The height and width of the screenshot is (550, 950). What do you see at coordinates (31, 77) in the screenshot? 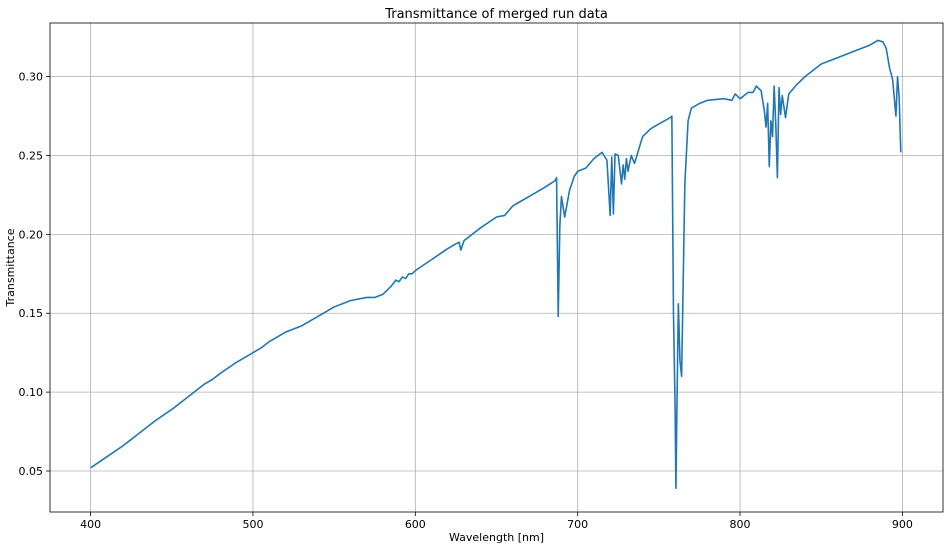
I see `y-tick-label: 0.30` at bounding box center [31, 77].